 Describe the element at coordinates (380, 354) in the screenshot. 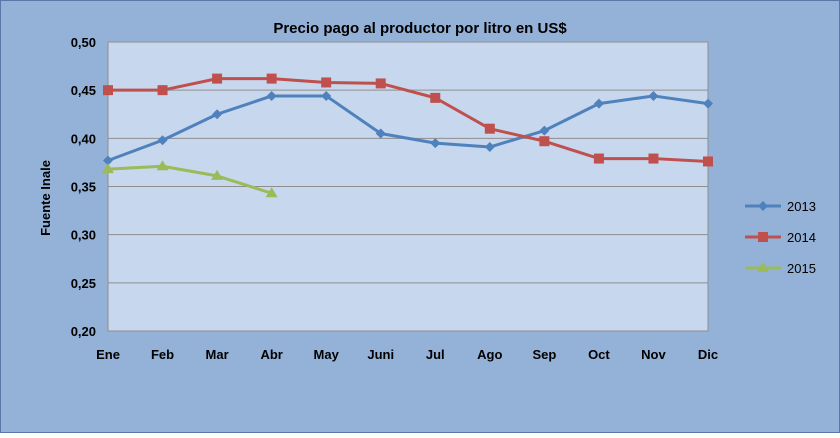

I see `x-tick-label: Juni` at that location.